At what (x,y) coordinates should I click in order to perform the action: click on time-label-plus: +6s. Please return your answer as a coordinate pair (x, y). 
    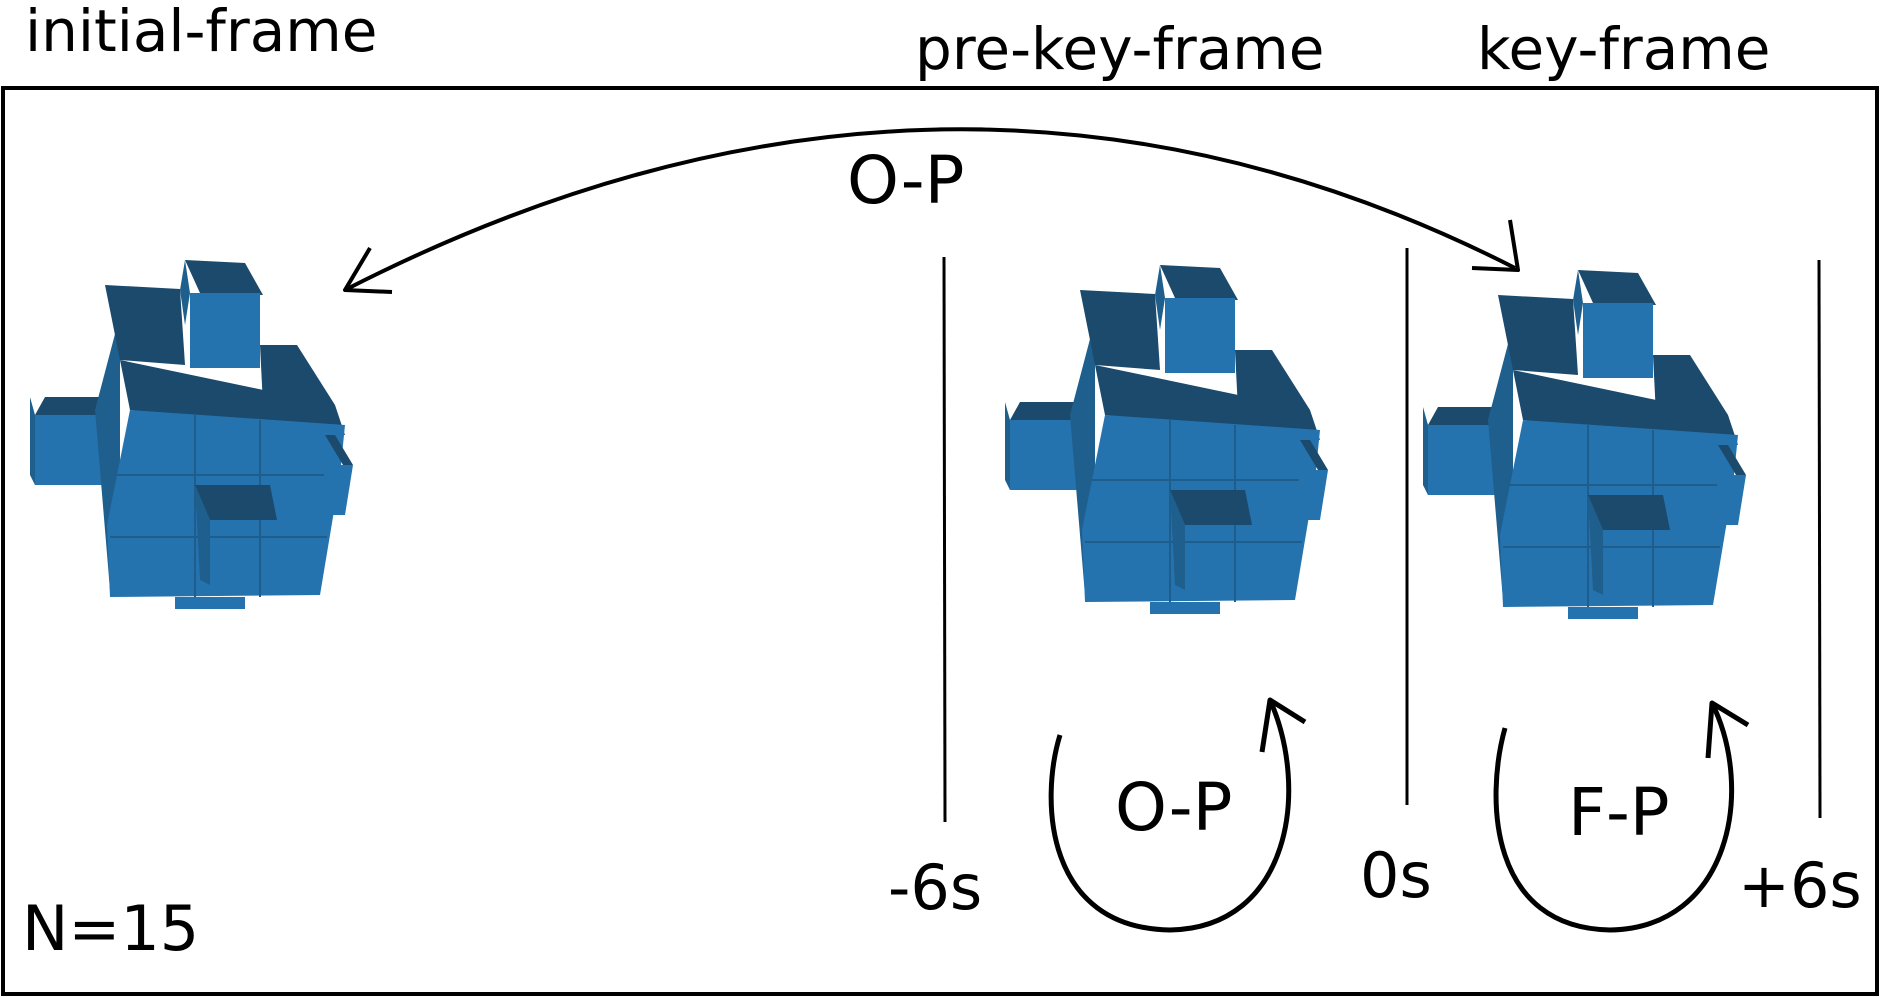
    Looking at the image, I should click on (1800, 885).